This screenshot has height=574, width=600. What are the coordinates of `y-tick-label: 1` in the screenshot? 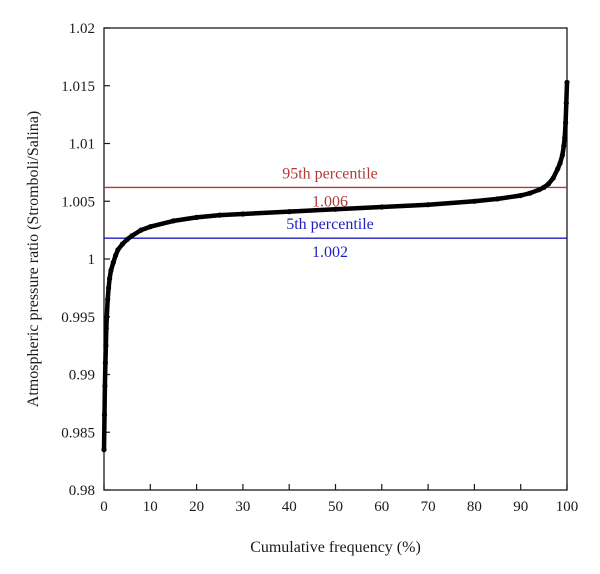 It's located at (92, 260).